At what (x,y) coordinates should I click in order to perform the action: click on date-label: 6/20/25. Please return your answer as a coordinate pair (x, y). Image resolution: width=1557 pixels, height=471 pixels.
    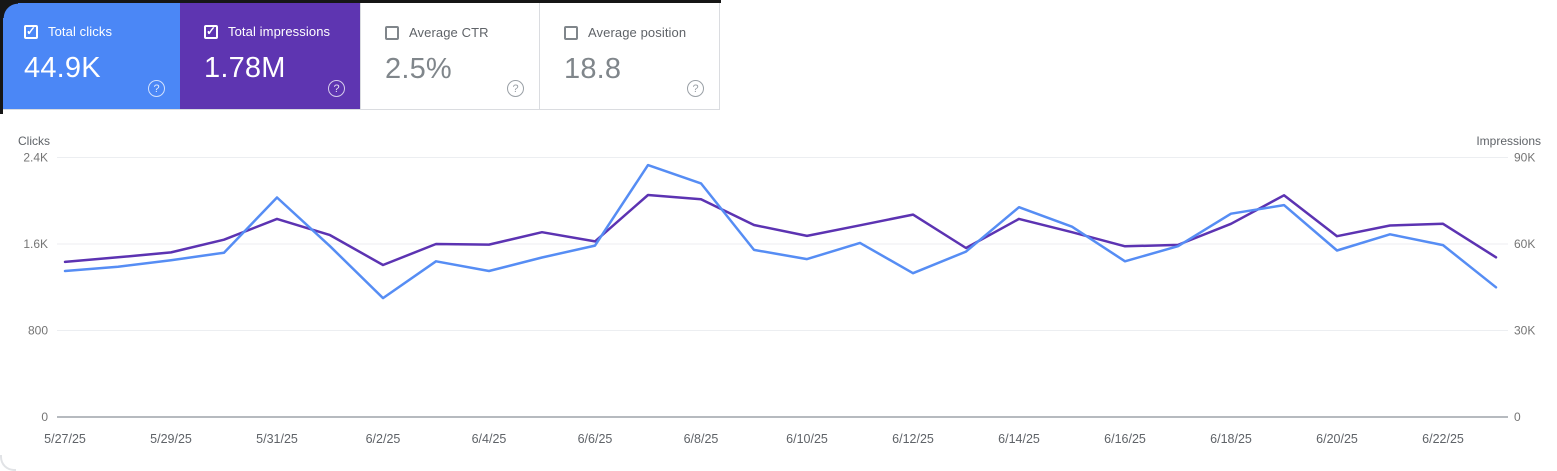
    Looking at the image, I should click on (1337, 439).